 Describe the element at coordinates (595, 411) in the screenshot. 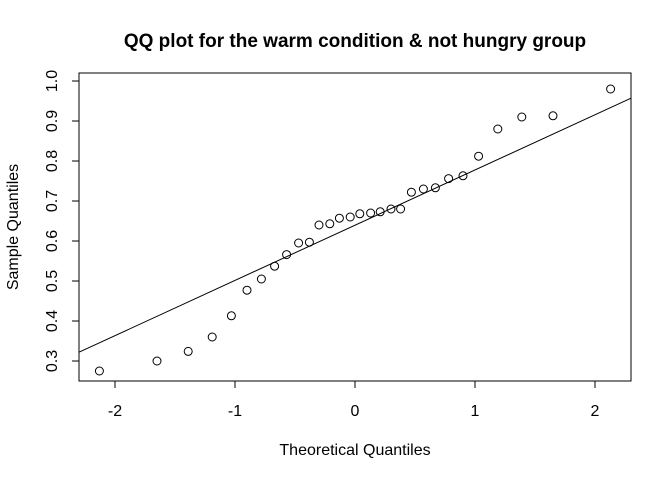

I see `x-tick-label: 2` at that location.